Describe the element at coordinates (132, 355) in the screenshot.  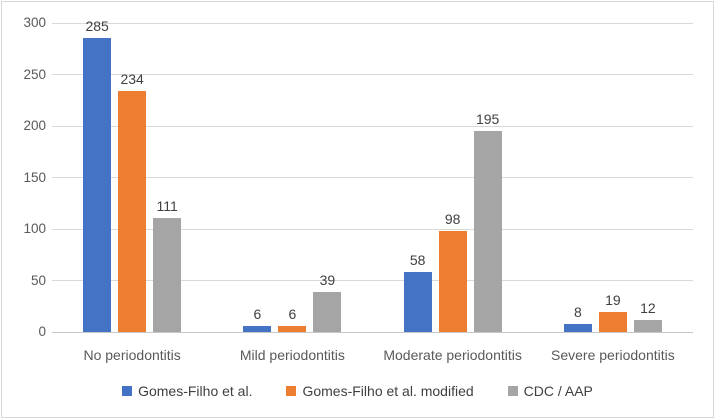
I see `x-axis-category-label: No periodontitis` at that location.